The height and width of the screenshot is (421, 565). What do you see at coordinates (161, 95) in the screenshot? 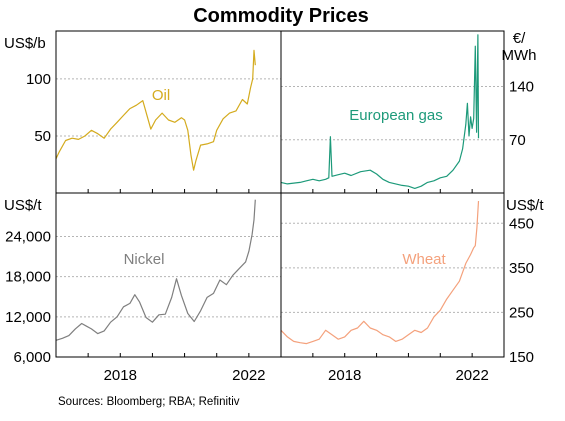
I see `series-label: Oil` at bounding box center [161, 95].